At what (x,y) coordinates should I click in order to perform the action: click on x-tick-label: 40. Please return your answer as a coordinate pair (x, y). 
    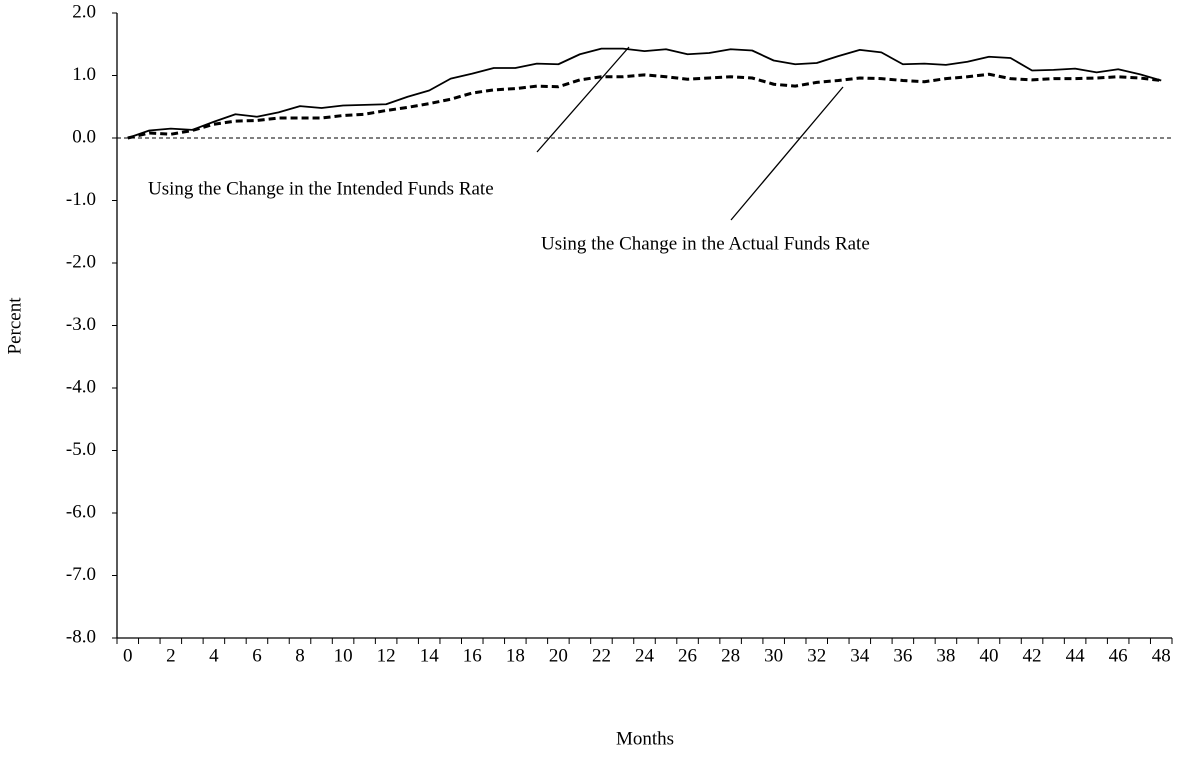
    Looking at the image, I should click on (988, 655).